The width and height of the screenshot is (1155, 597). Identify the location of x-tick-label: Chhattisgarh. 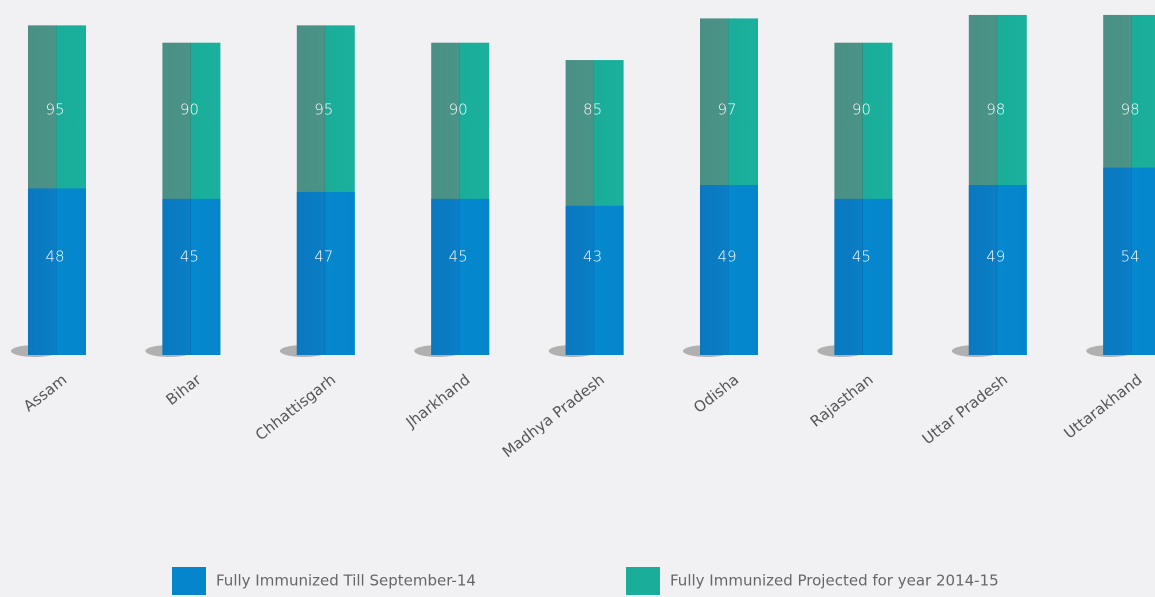
(295, 408).